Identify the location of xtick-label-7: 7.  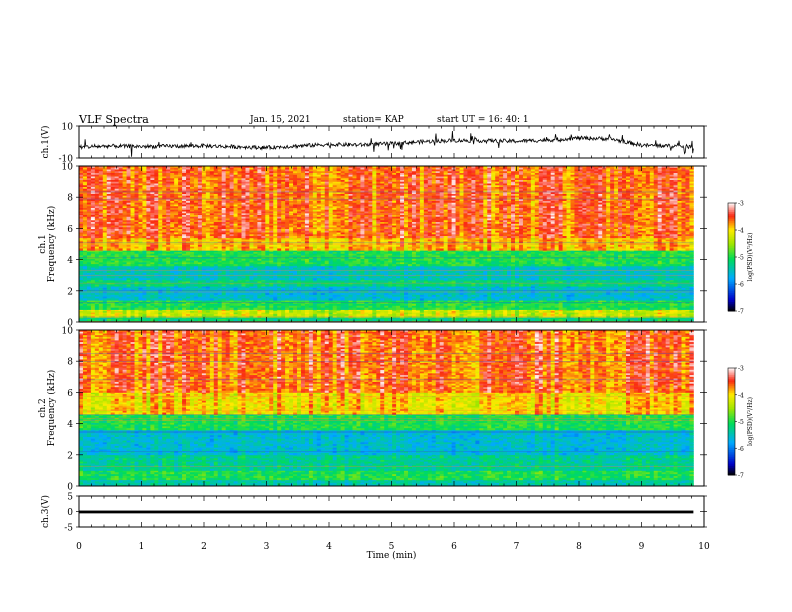
(517, 547).